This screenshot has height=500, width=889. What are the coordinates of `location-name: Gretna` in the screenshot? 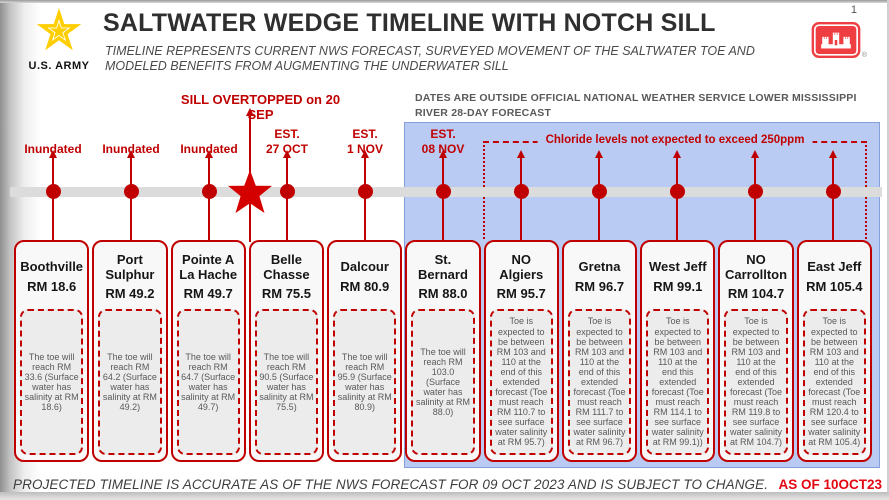 It's located at (599, 267).